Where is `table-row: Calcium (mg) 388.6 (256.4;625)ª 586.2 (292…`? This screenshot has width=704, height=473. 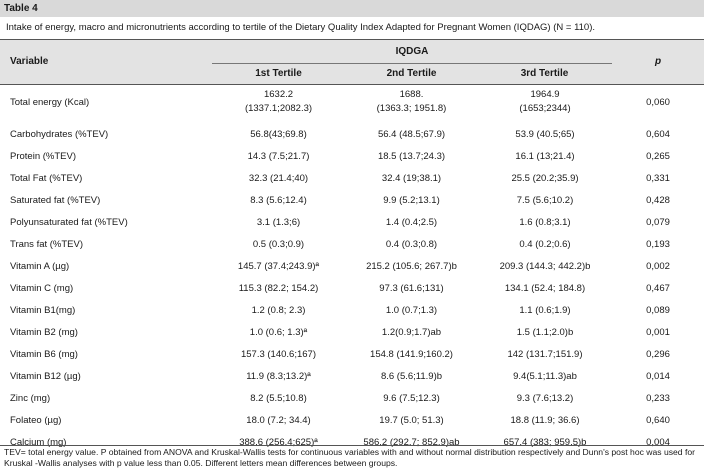 table-row: Calcium (mg) 388.6 (256.4;625)ª 586.2 (292… is located at coordinates (352, 442).